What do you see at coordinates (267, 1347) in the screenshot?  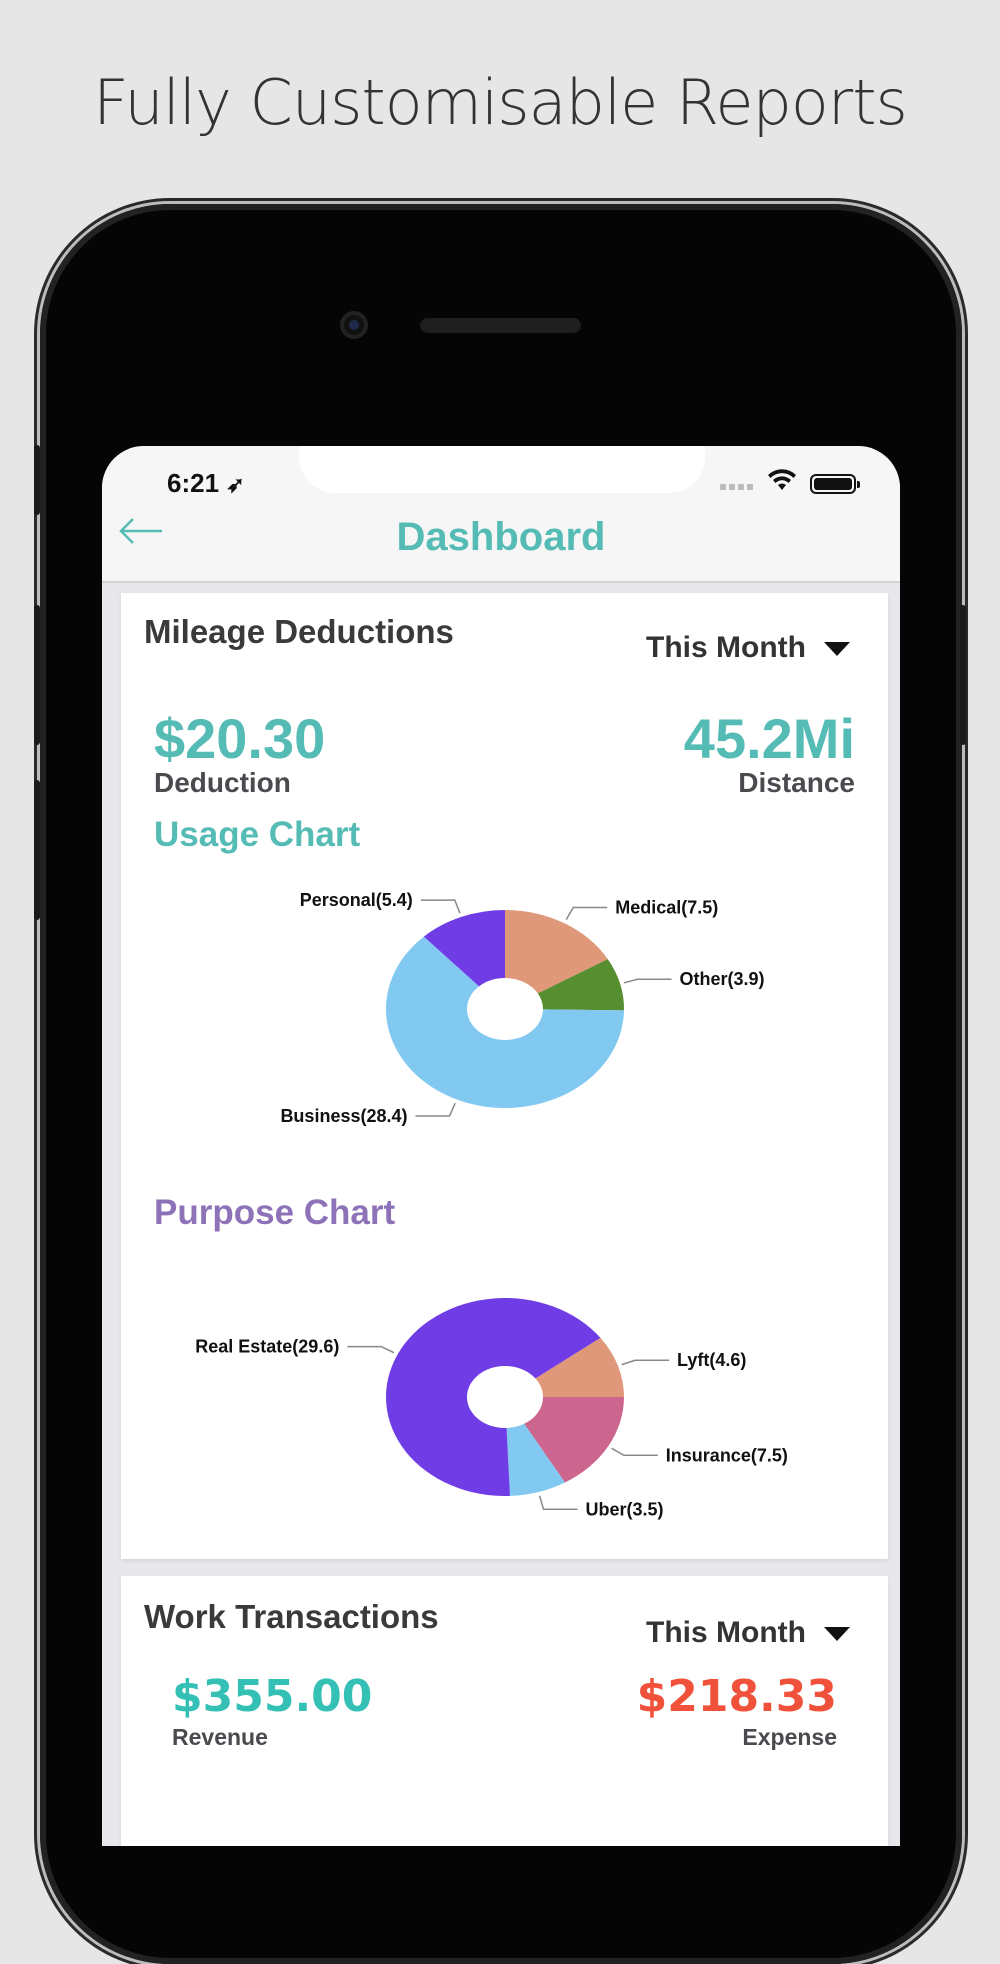 I see `slice-label: Real Estate(29.6)` at bounding box center [267, 1347].